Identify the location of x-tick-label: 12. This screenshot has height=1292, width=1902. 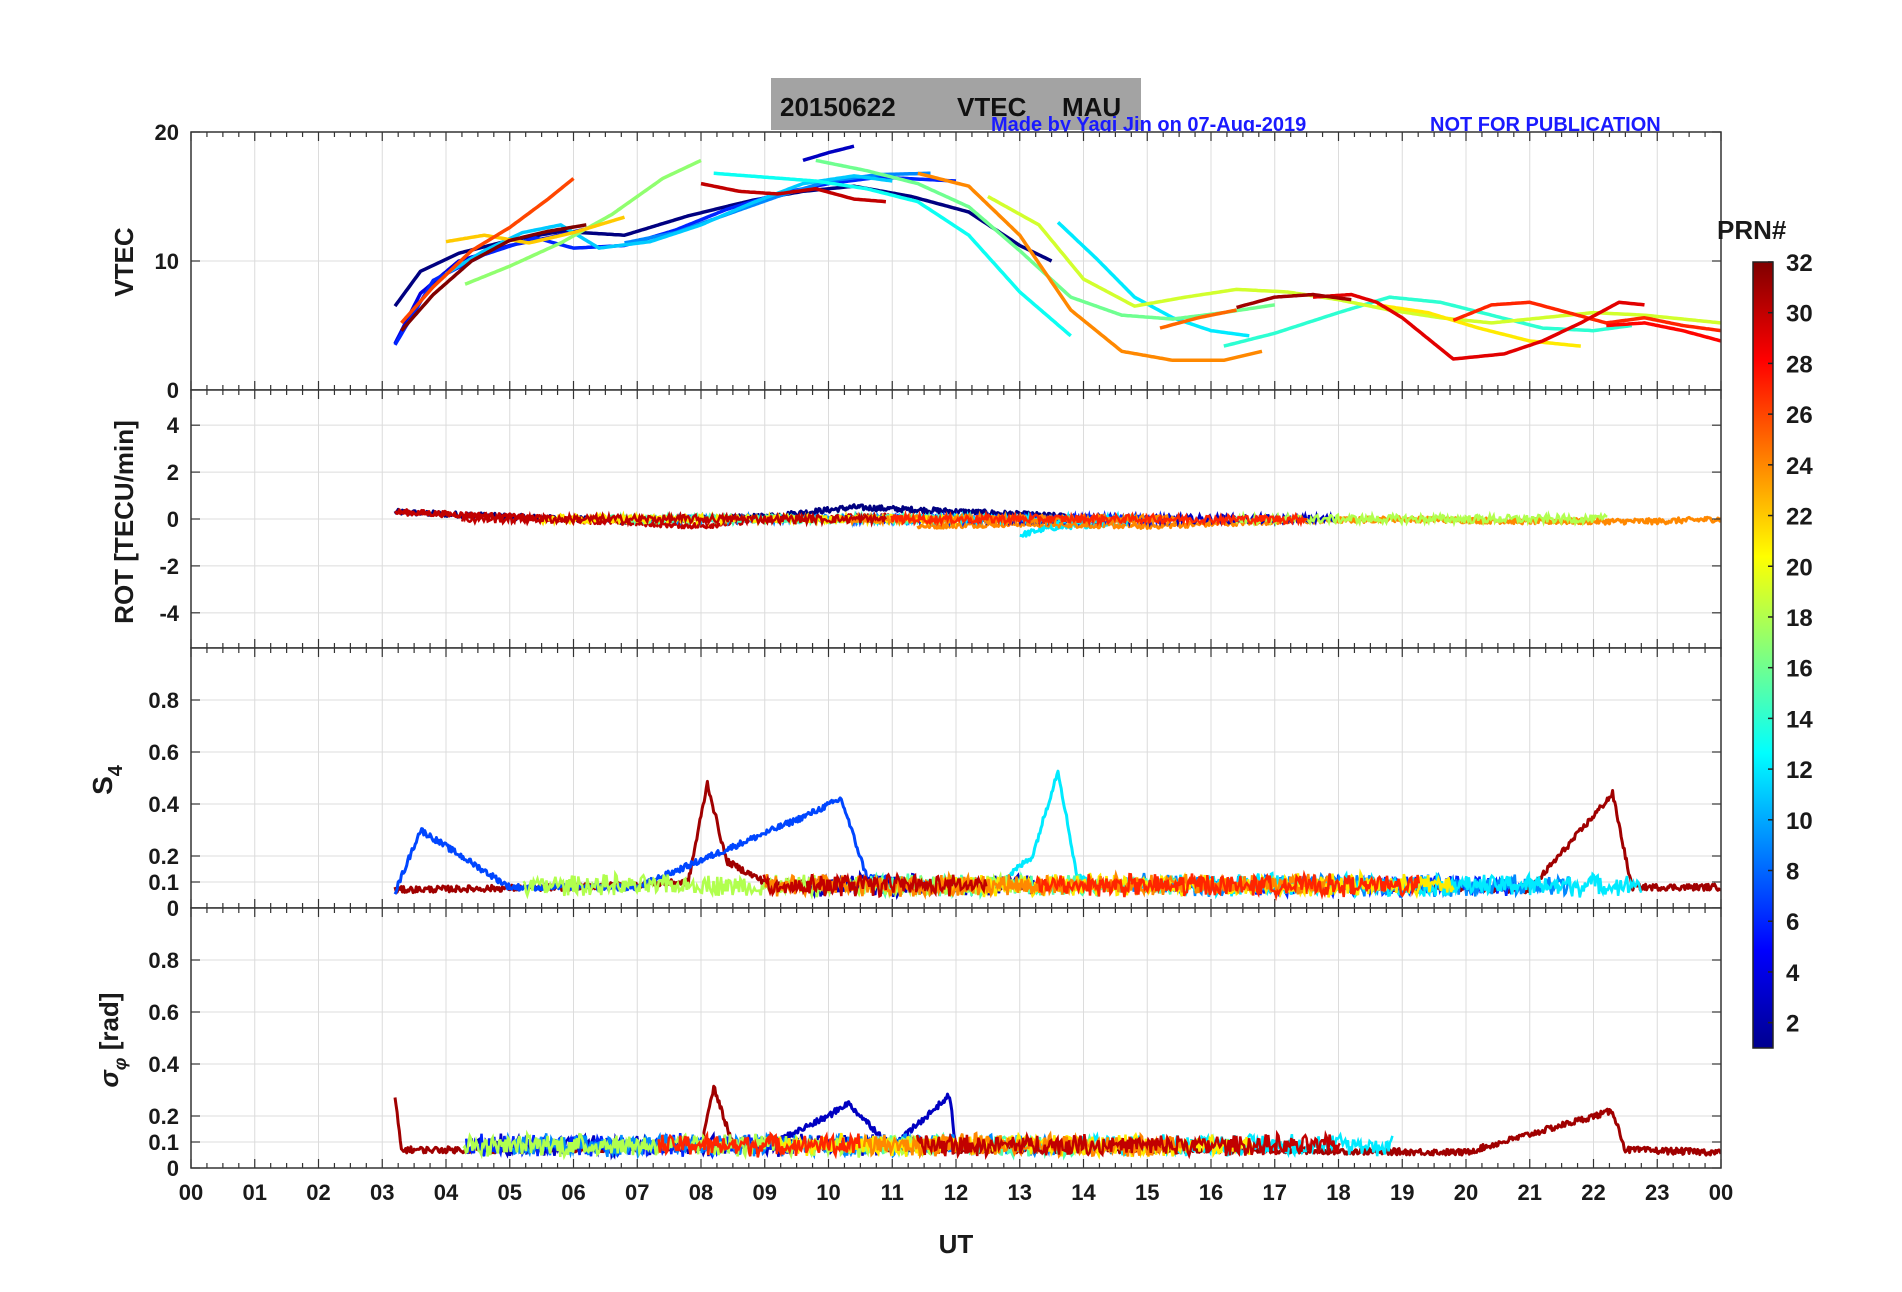
(956, 1192).